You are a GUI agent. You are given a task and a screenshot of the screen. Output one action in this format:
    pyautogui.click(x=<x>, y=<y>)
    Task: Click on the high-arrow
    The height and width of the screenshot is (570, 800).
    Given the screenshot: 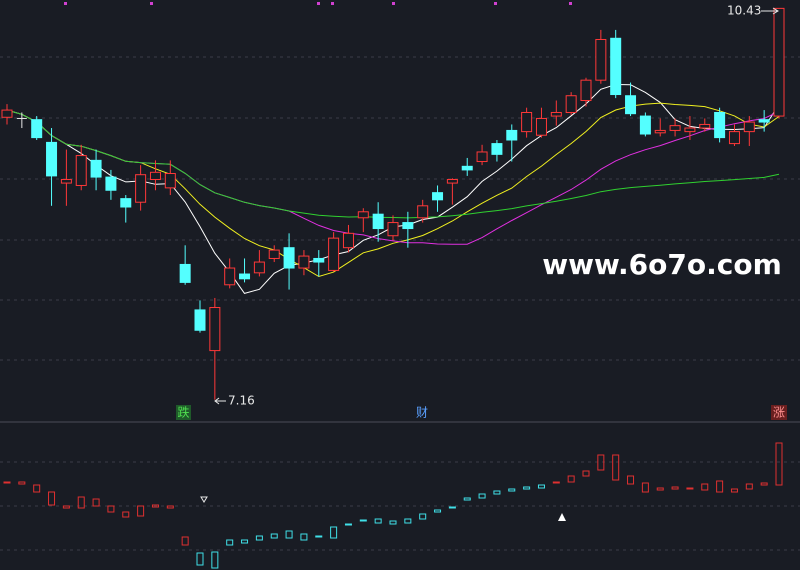 What is the action you would take?
    pyautogui.click(x=770, y=11)
    